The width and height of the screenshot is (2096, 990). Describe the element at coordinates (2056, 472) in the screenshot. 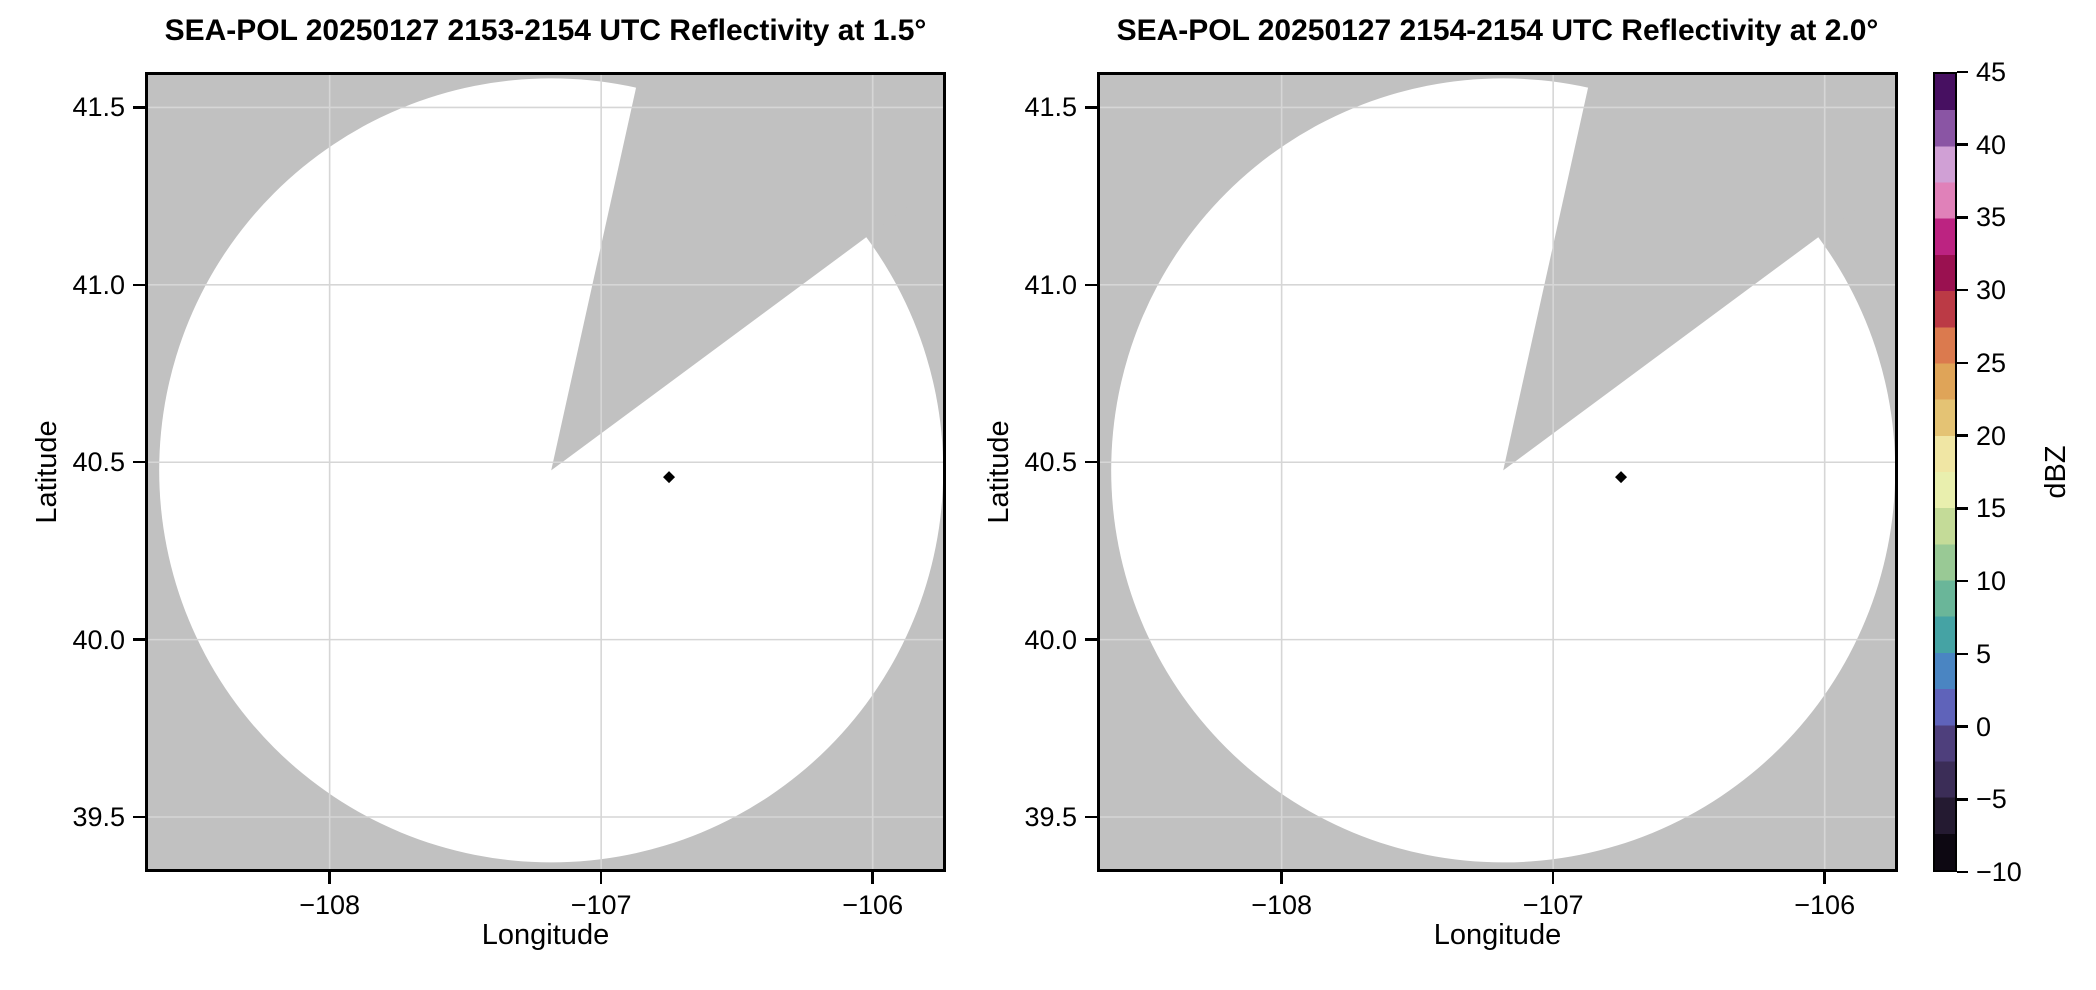

I see `colorbar-axis-label: dBZ` at that location.